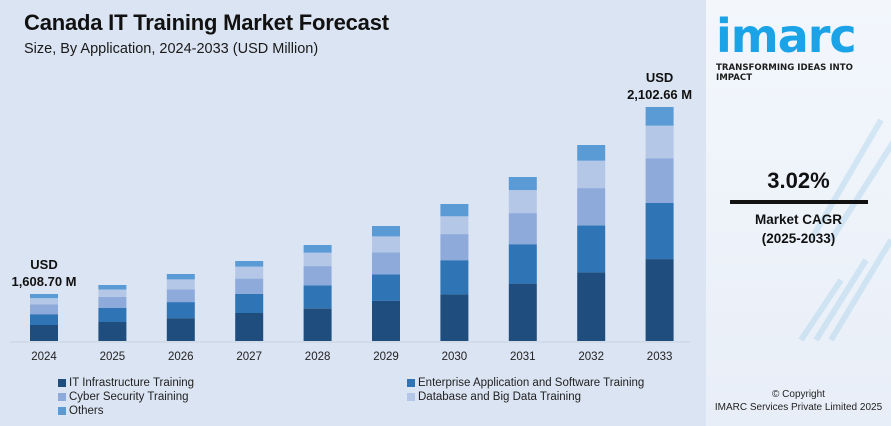  What do you see at coordinates (386, 287) in the screenshot?
I see `bar-segment-2029-enterprise-application-and-software-training` at bounding box center [386, 287].